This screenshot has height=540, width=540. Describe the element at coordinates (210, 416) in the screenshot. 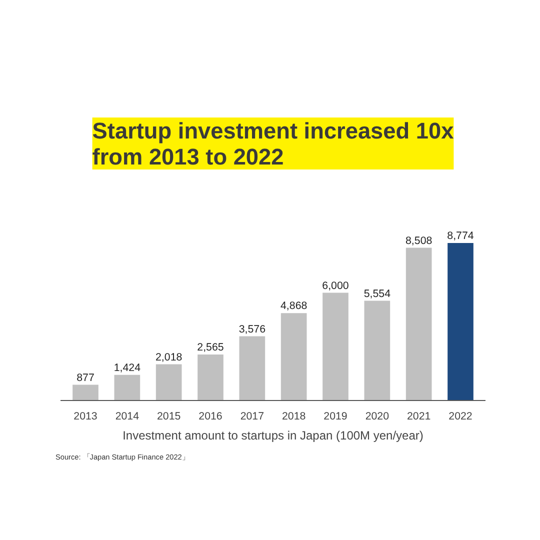

I see `x-tick-label: 2016` at that location.